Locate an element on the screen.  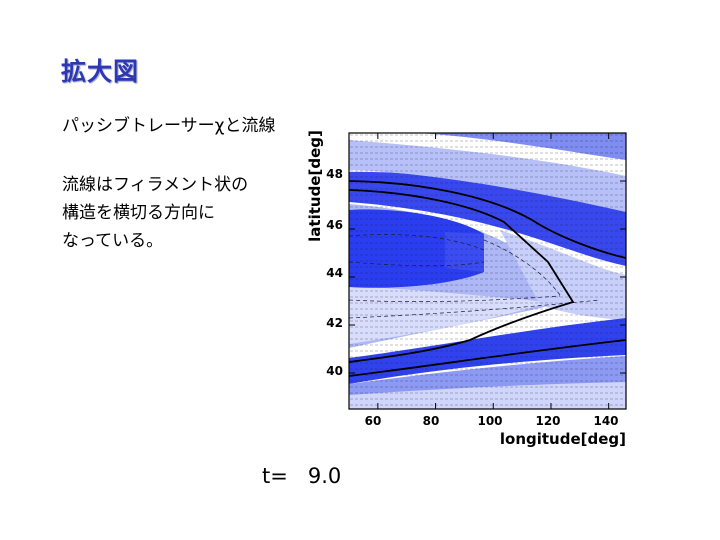
intro-line: パッシブトレーサーχと流線 is located at coordinates (169, 126).